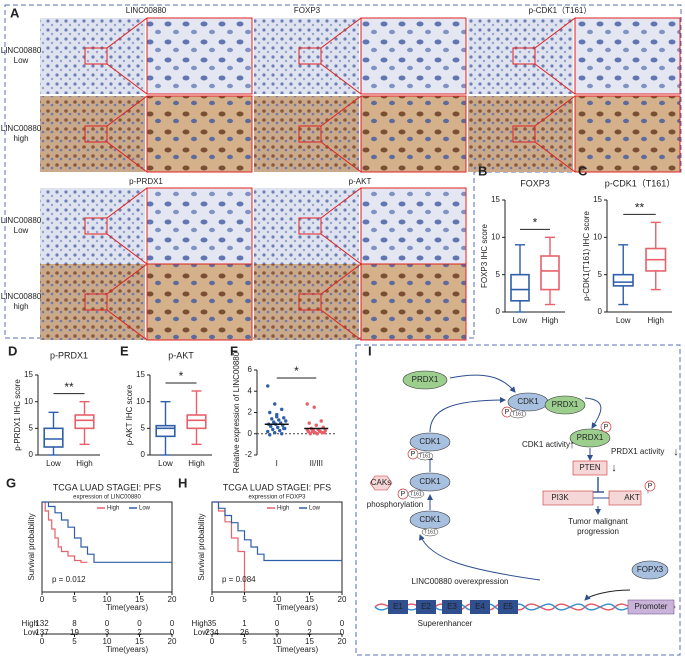 The height and width of the screenshot is (664, 685). I want to click on risk-x-tick-label: 10, so click(277, 641).